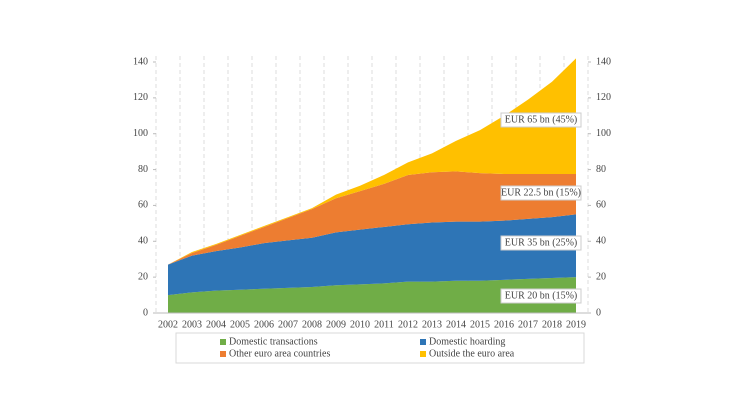  I want to click on x-tick-label: 2002, so click(168, 324).